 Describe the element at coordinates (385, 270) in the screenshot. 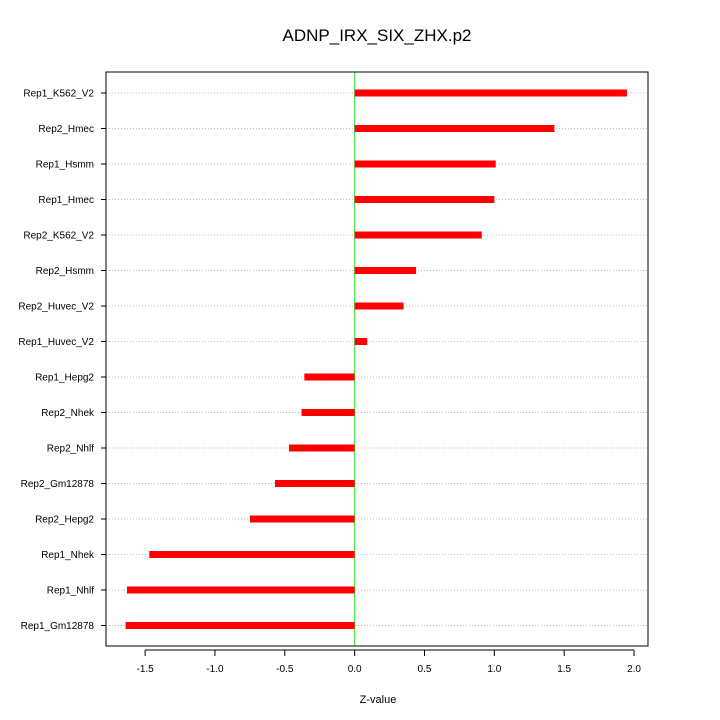

I see `bar-rep2-hsmm` at that location.